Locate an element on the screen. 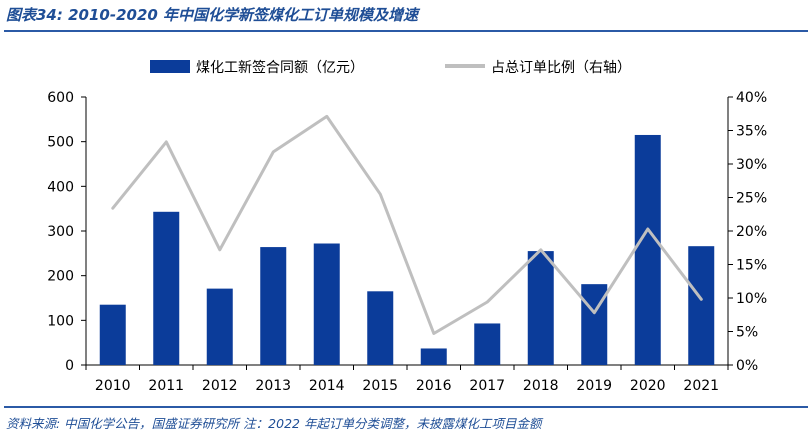 The width and height of the screenshot is (812, 446). bar-2012 is located at coordinates (219, 326).